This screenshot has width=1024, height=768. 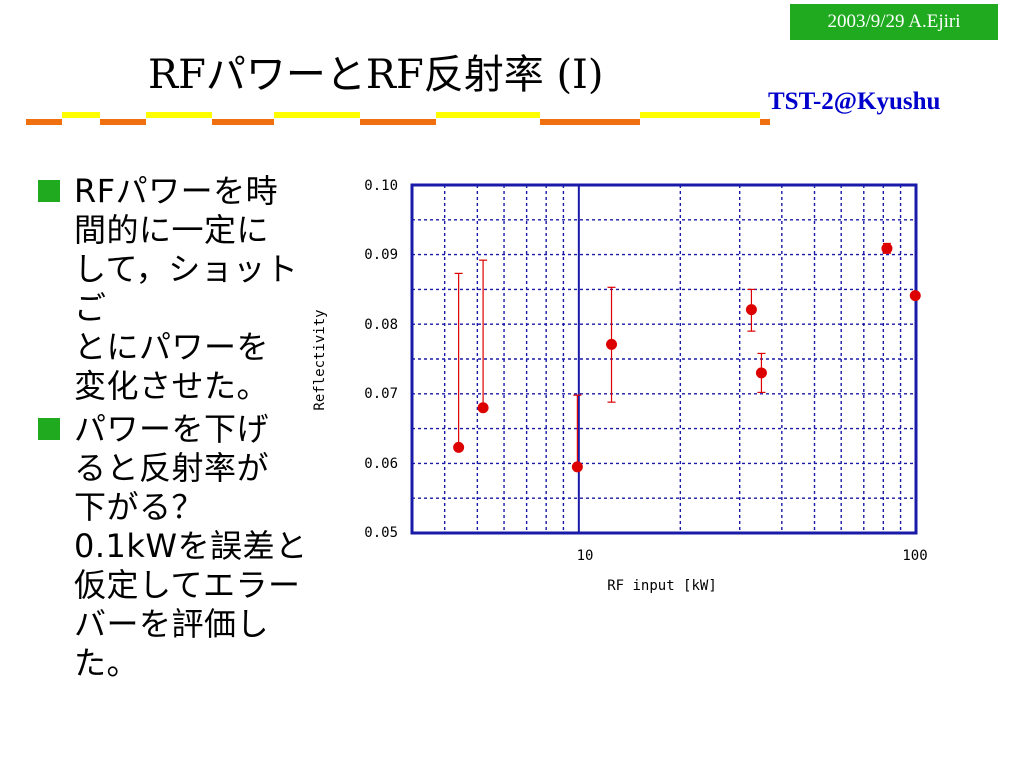 I want to click on y-axis-label: Reflectivity, so click(x=320, y=359).